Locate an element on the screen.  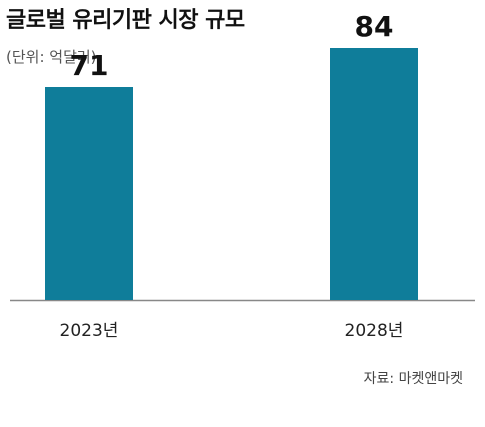
chart-title: 글로벌 유리기판 시장 규모 is located at coordinates (125, 20).